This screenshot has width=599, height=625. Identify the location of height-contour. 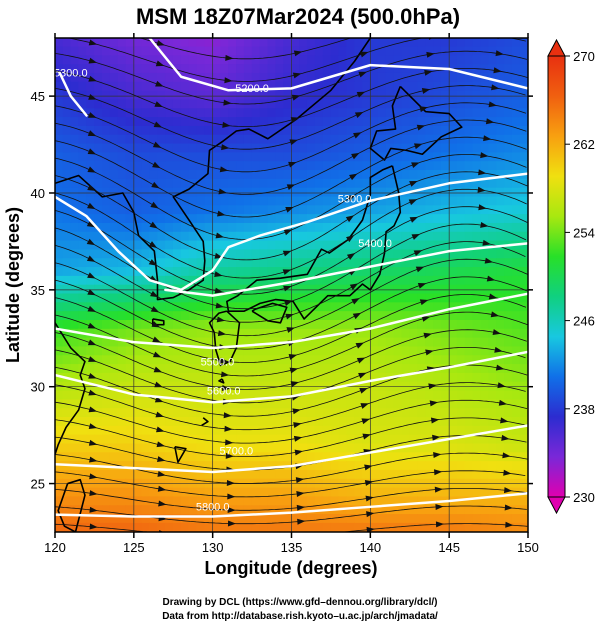
(291, 321).